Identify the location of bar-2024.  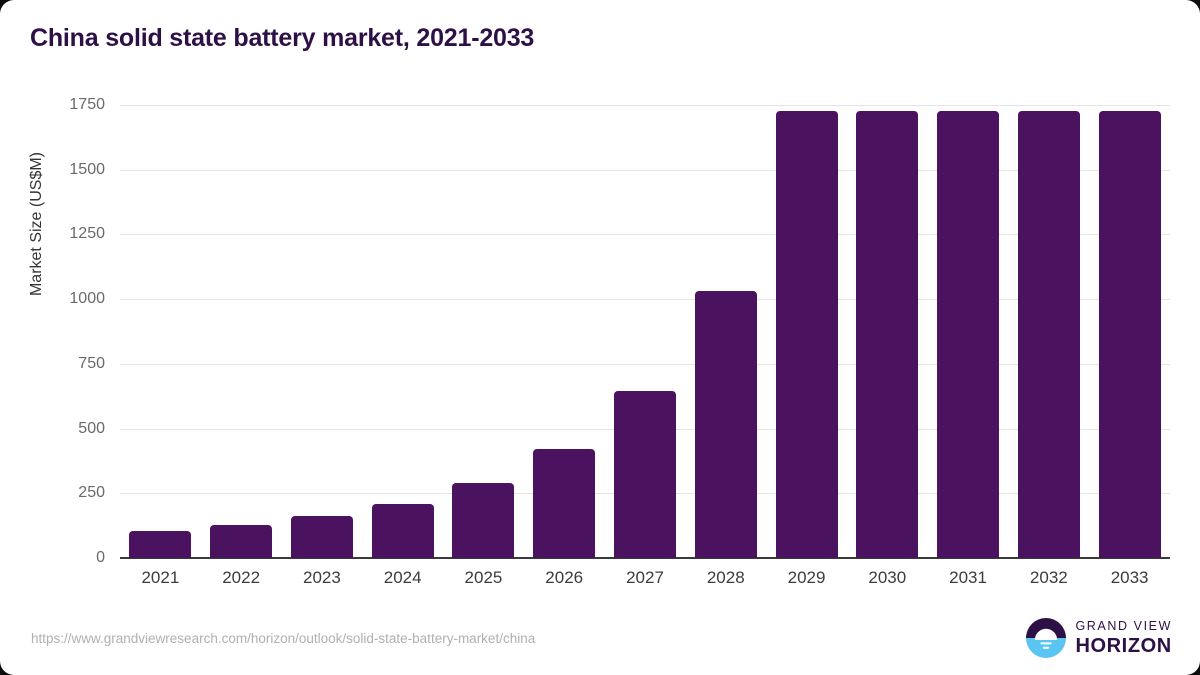
(402, 530).